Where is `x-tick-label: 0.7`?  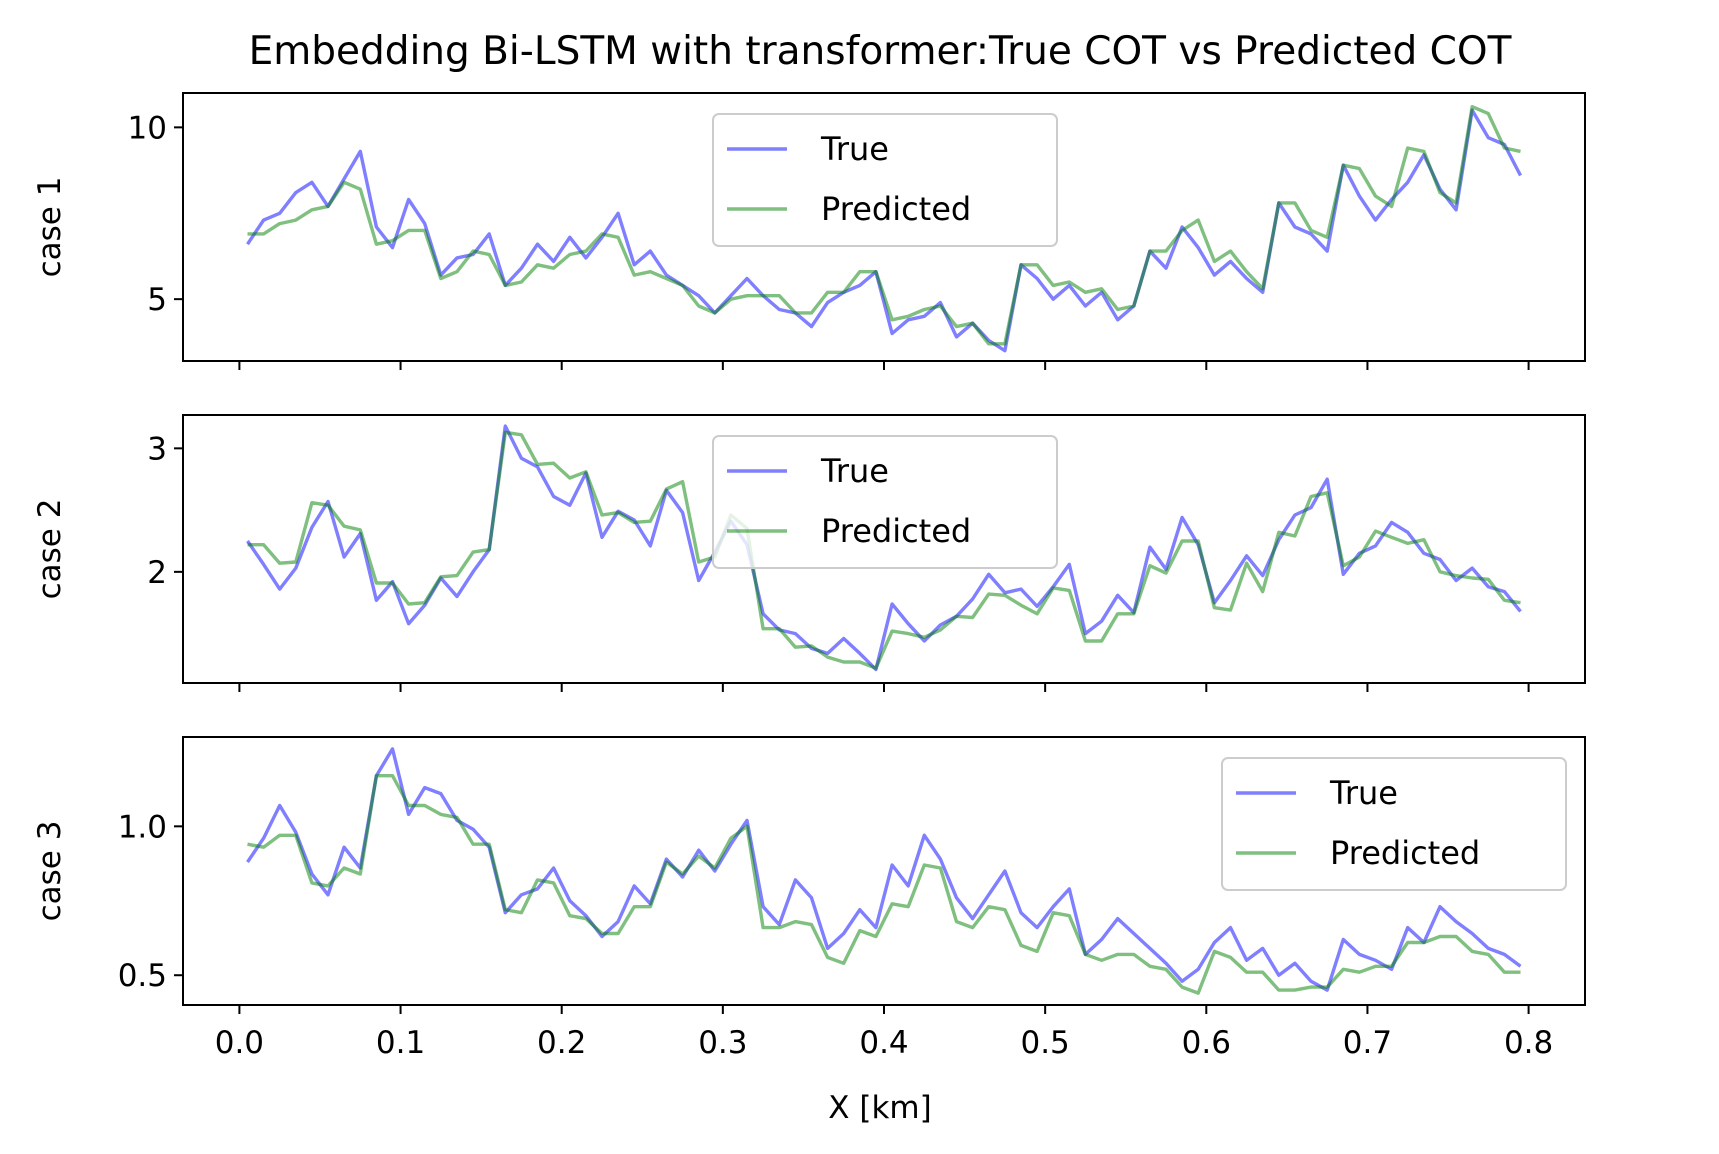
x-tick-label: 0.7 is located at coordinates (1367, 1043).